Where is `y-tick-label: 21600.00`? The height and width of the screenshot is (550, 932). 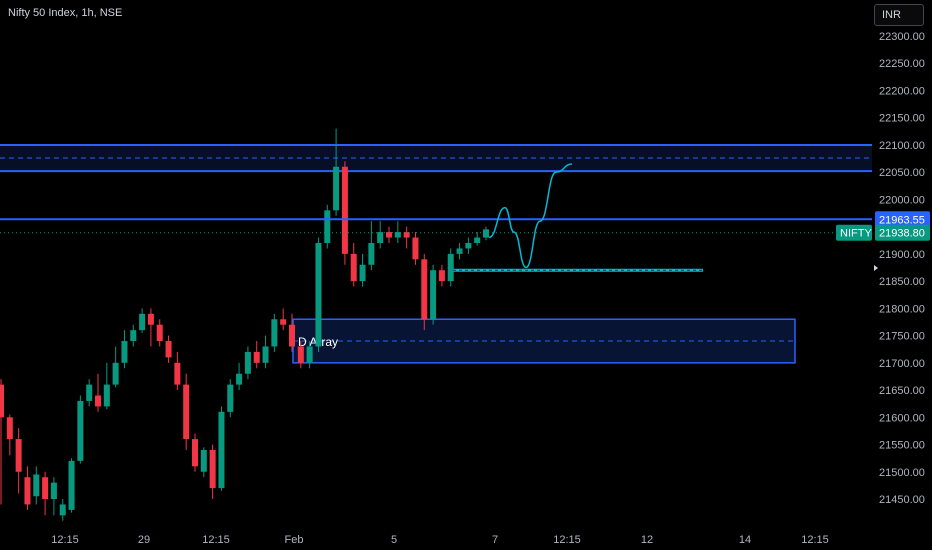
y-tick-label: 21600.00 is located at coordinates (902, 418).